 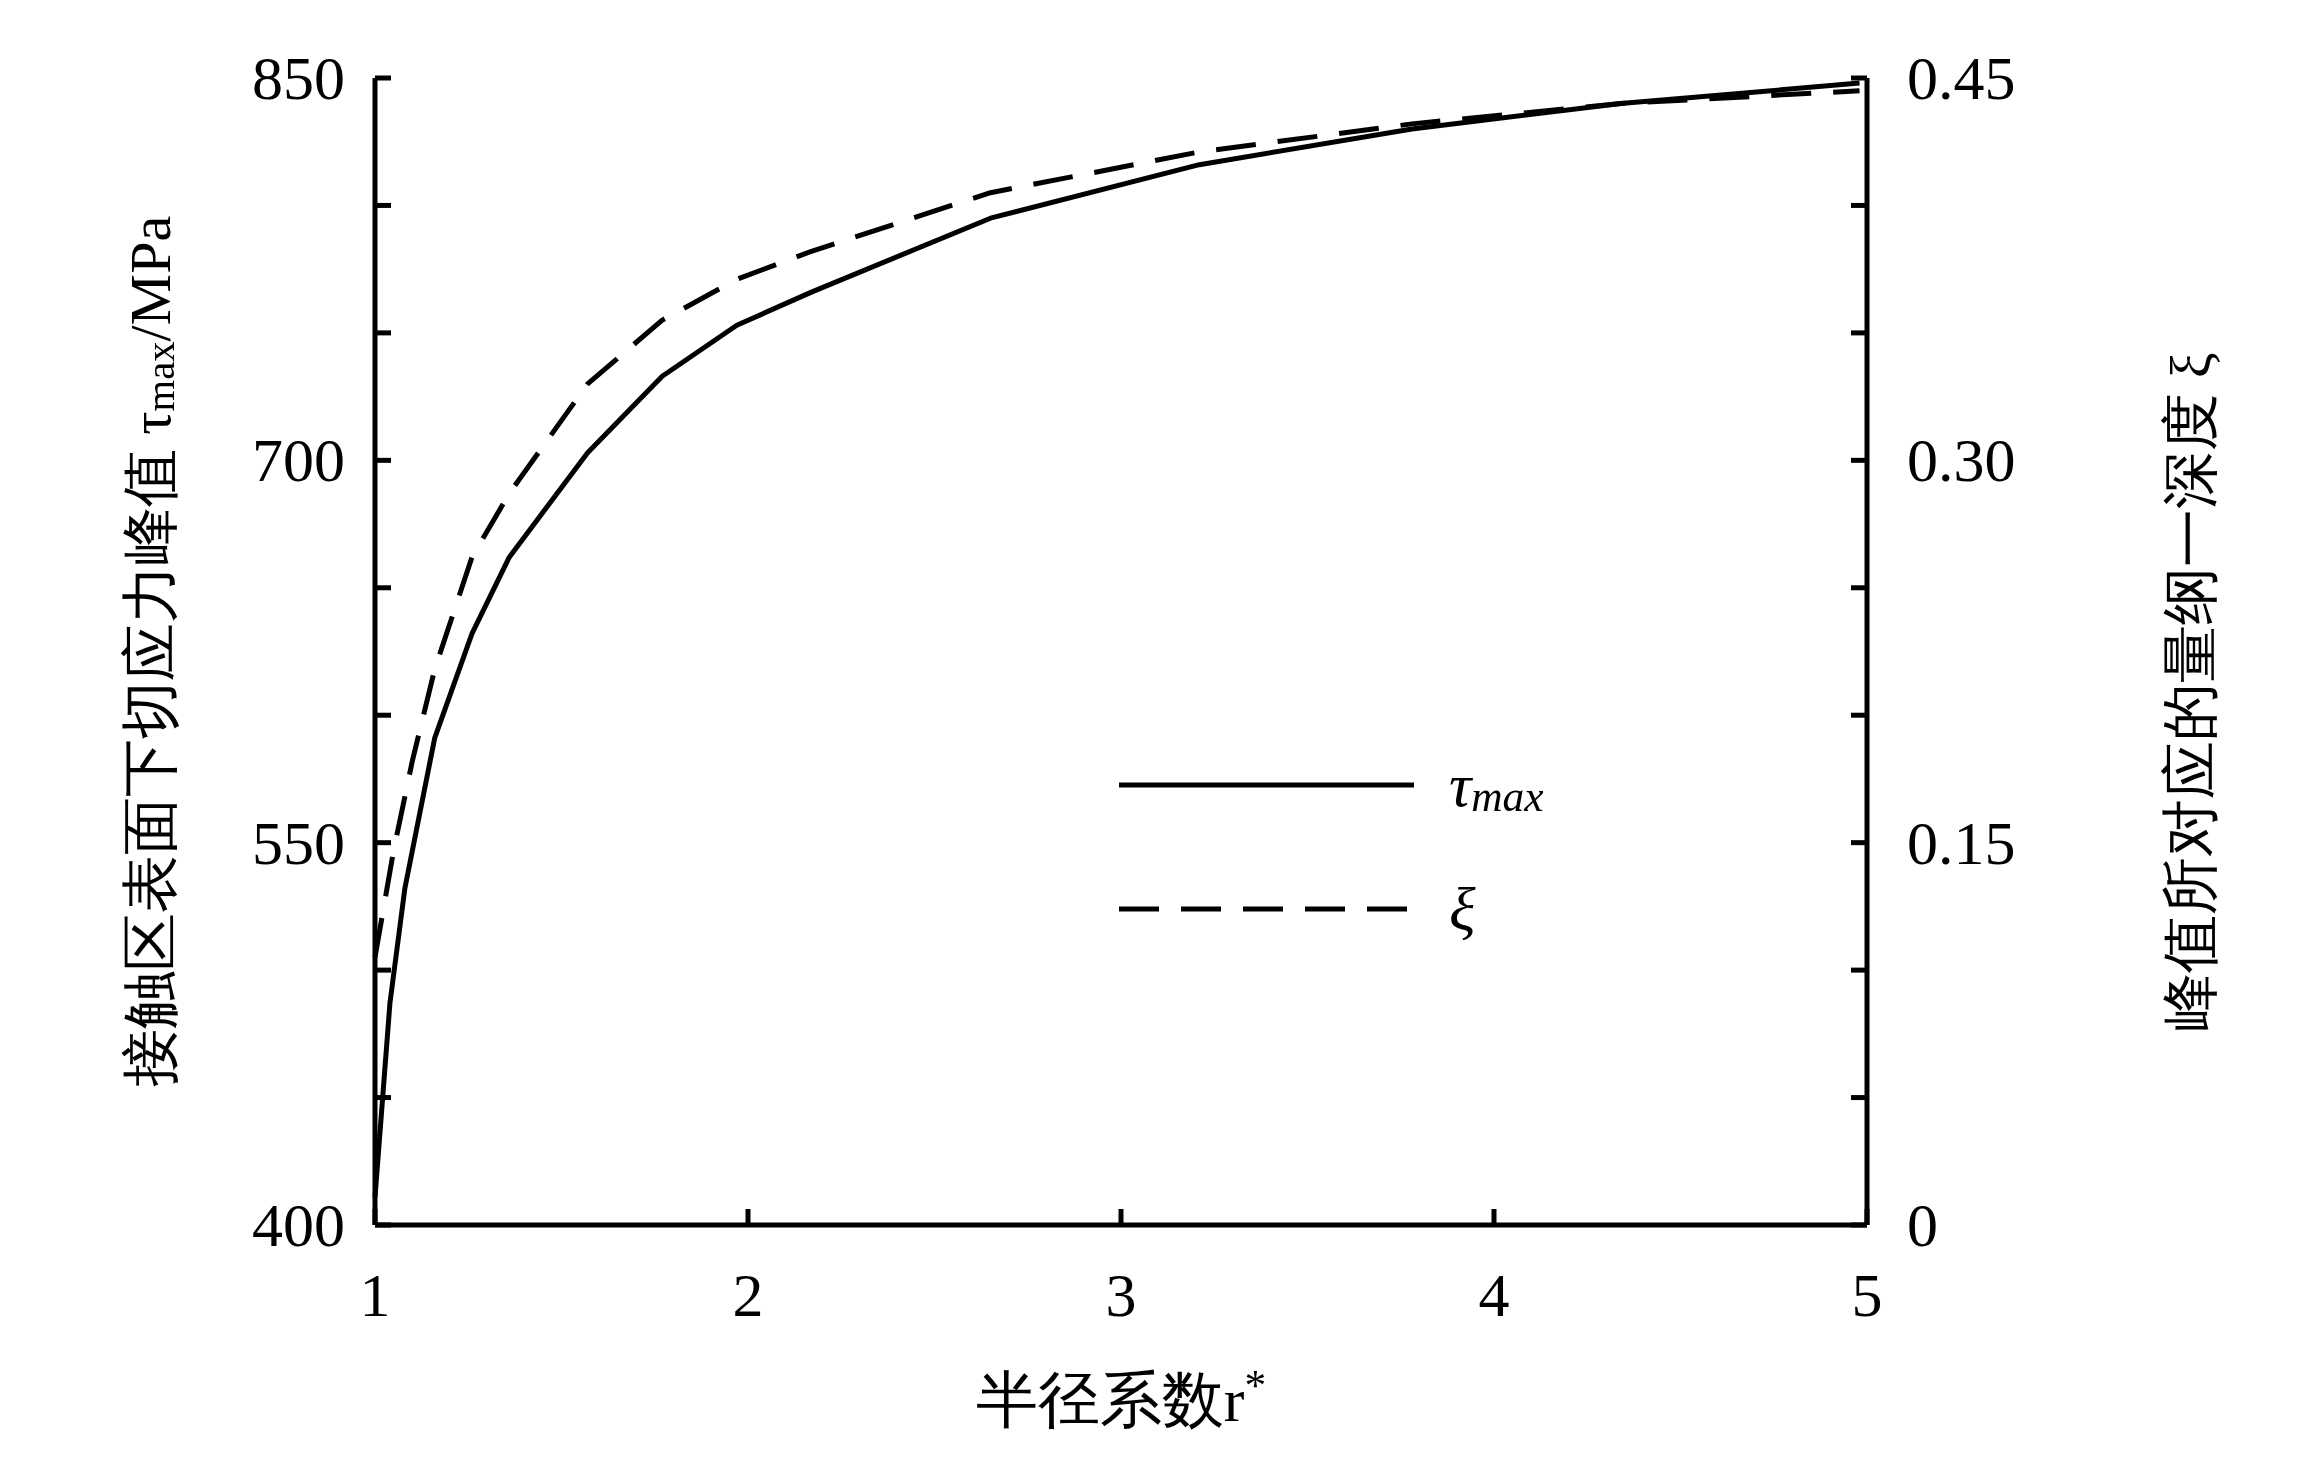 I want to click on x-tick-label: 2, so click(x=748, y=1295).